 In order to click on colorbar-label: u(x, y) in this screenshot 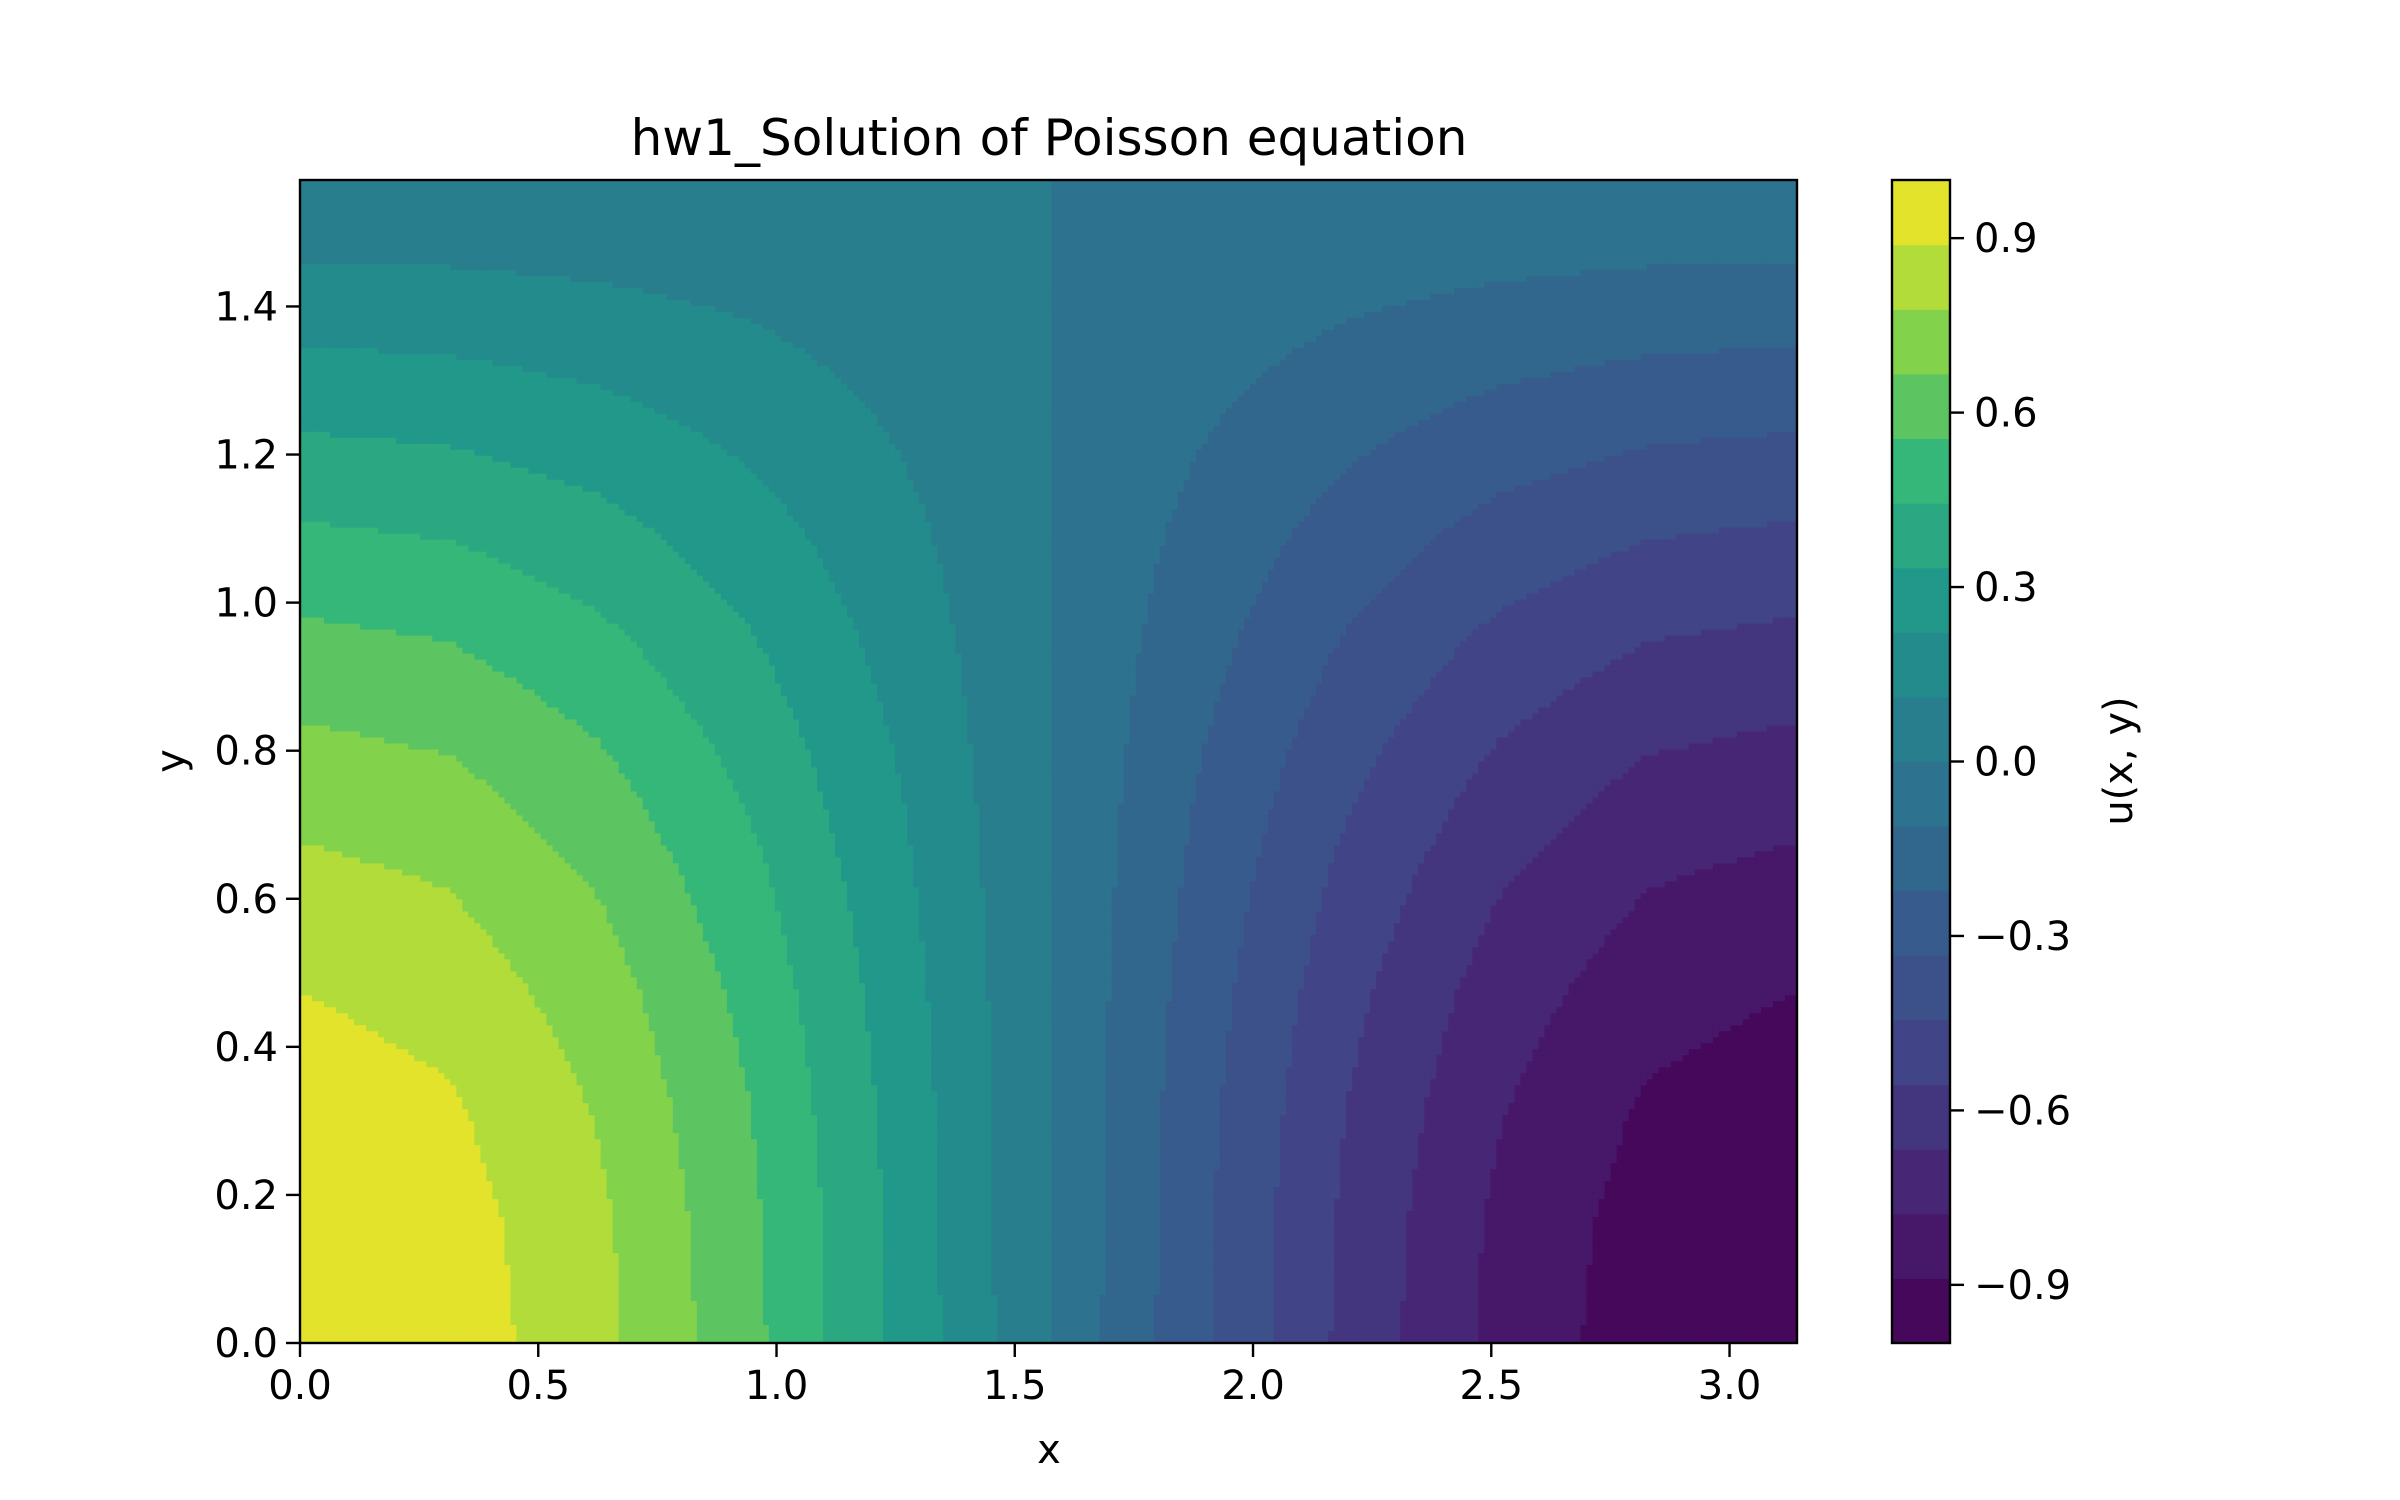, I will do `click(2119, 760)`.